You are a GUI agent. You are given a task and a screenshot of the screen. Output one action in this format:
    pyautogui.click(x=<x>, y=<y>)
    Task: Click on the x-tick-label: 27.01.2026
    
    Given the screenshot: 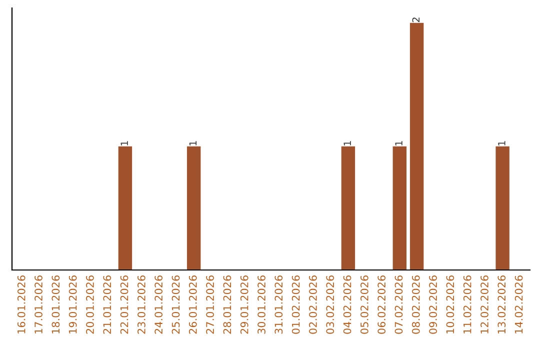 What is the action you would take?
    pyautogui.click(x=210, y=305)
    